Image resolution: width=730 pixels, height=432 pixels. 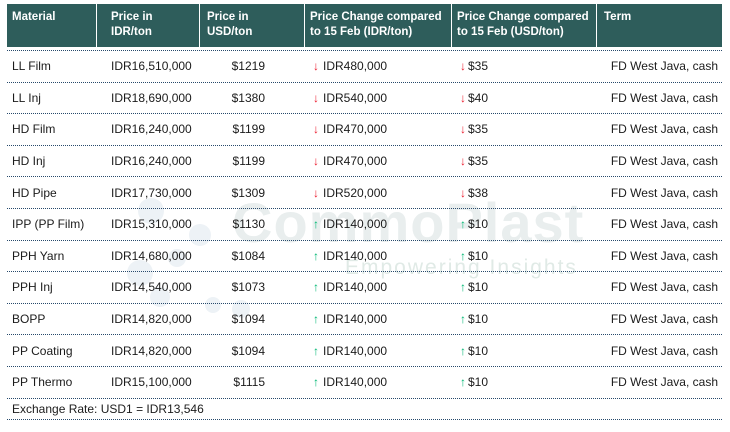 I want to click on price-usd-cell: $1130, so click(x=248, y=224).